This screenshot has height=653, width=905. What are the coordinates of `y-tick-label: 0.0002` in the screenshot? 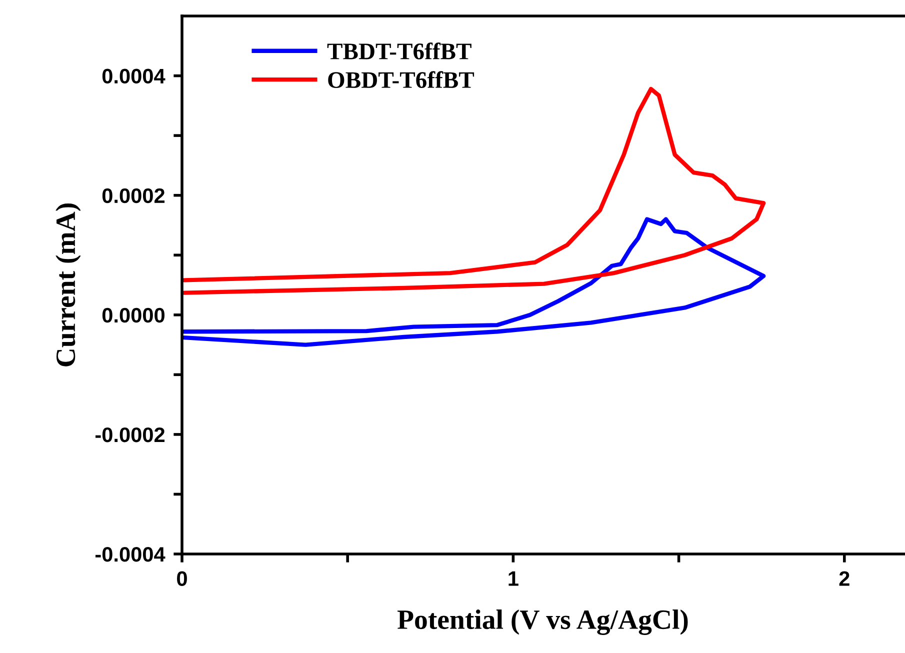 It's located at (133, 196).